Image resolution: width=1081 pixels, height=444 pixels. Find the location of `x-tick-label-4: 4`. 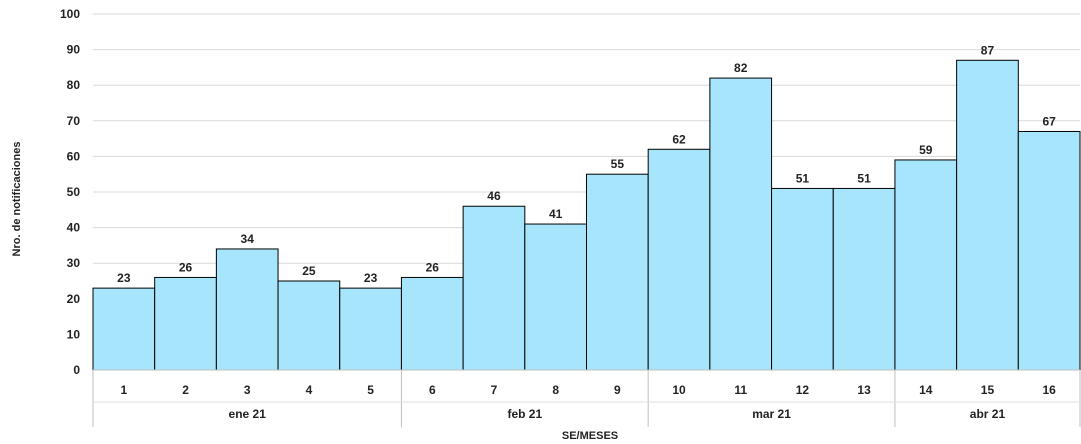

x-tick-label-4: 4 is located at coordinates (309, 390).